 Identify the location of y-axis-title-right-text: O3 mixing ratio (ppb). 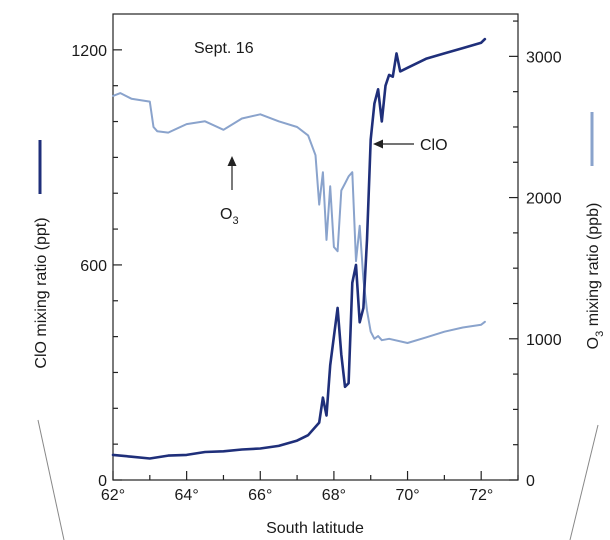
(595, 276).